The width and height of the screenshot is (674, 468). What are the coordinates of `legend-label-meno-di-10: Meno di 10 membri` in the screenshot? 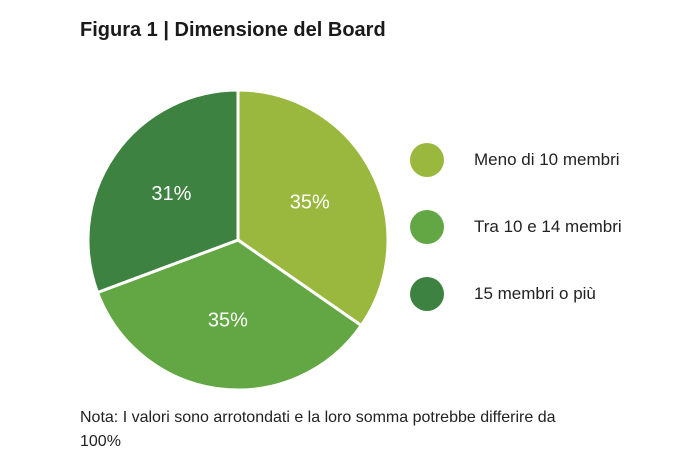 It's located at (547, 159).